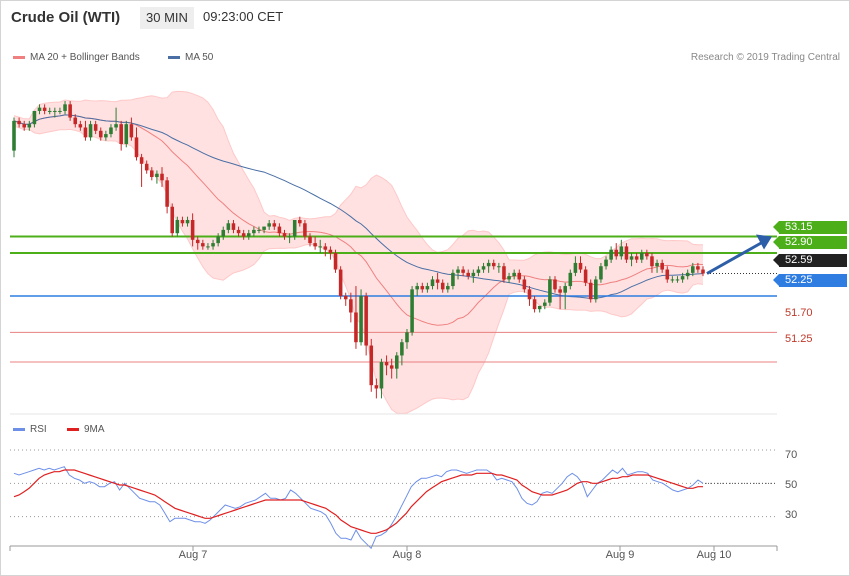 Image resolution: width=850 pixels, height=576 pixels. I want to click on legend-rsi-ma: 9MA, so click(86, 429).